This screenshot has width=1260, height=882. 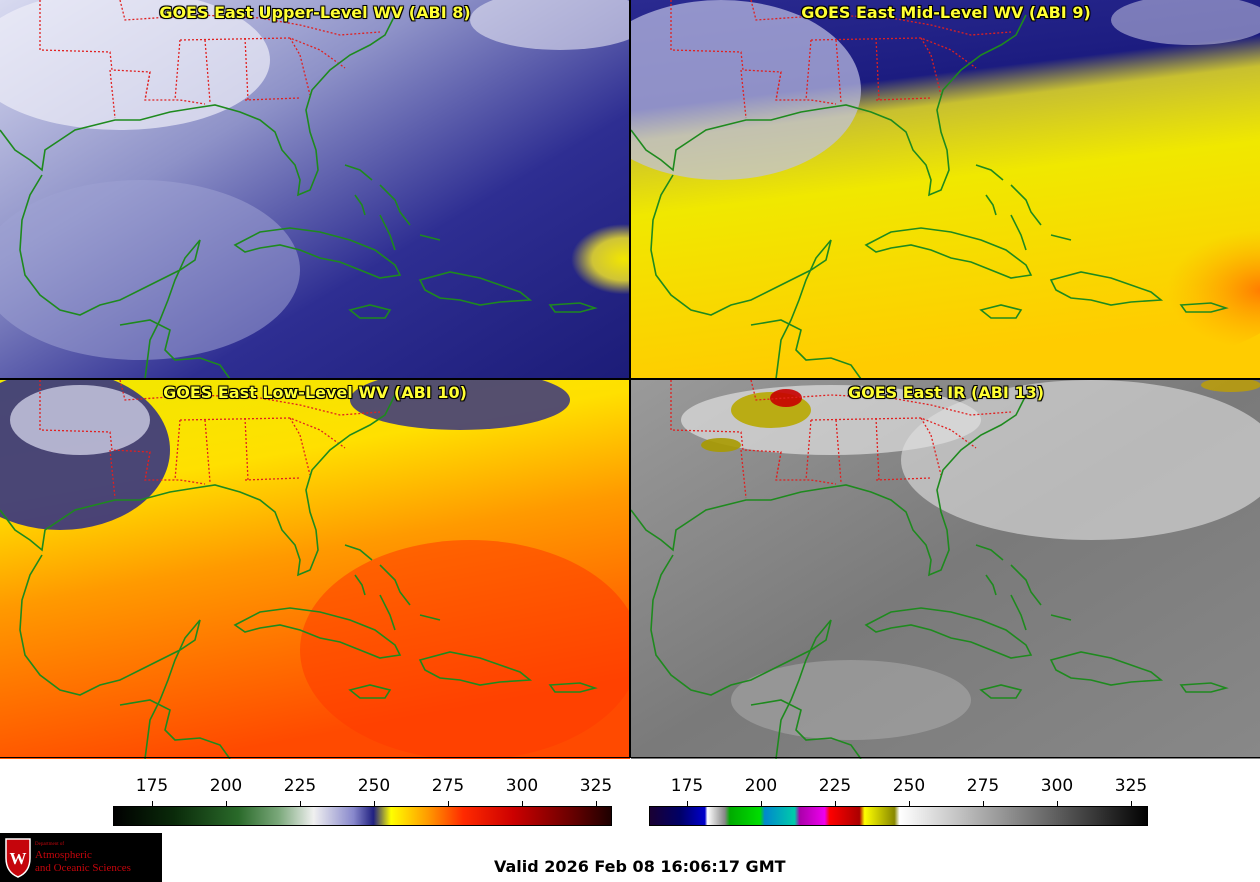 What do you see at coordinates (152, 786) in the screenshot?
I see `wv-tick-label: 175` at bounding box center [152, 786].